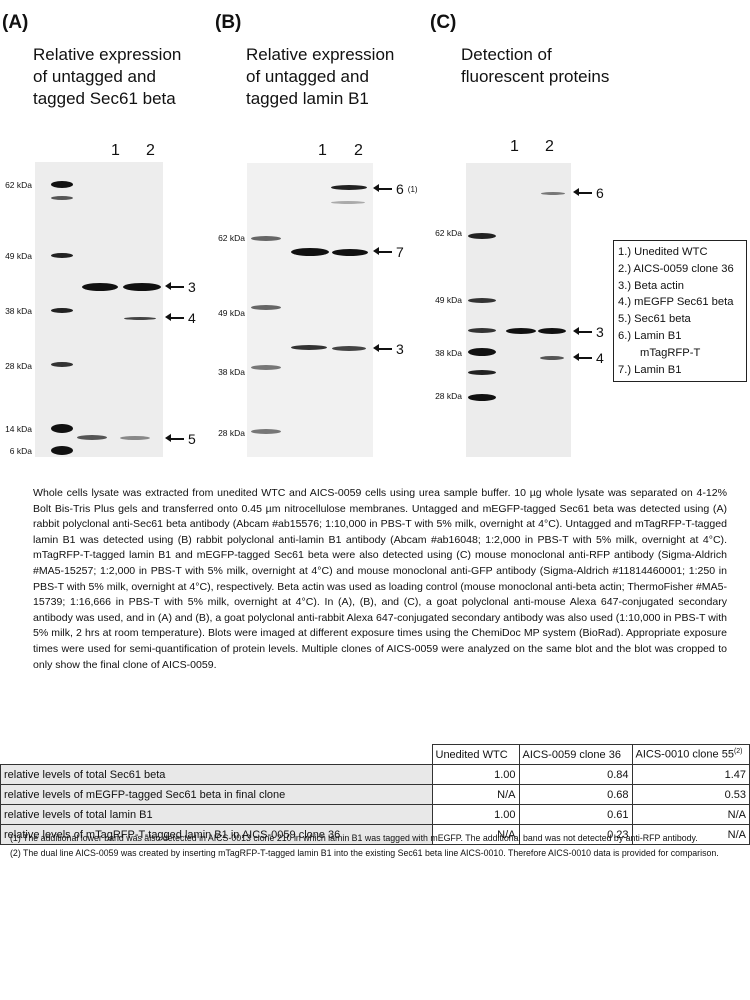 This screenshot has width=750, height=1000. I want to click on band-arrow: 6, so click(588, 193).